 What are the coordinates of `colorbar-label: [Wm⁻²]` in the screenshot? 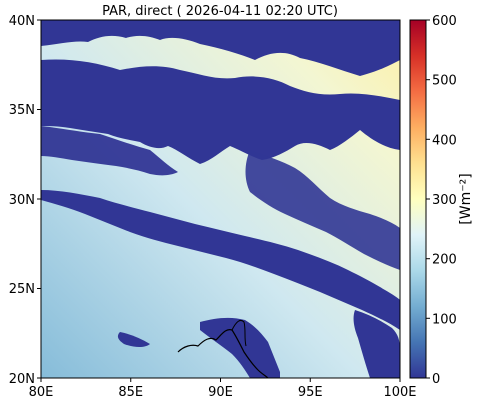 It's located at (466, 198).